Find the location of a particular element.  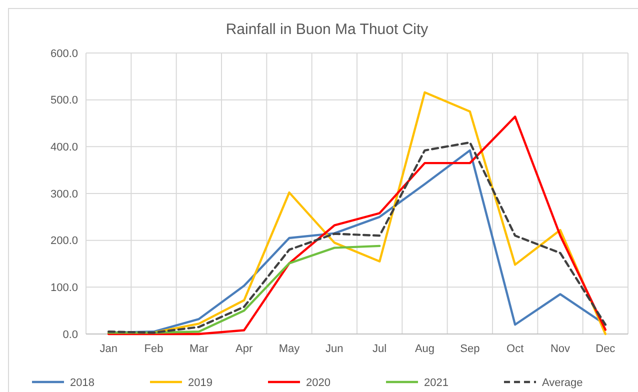

y-tick-label: 400.0 is located at coordinates (64, 148).